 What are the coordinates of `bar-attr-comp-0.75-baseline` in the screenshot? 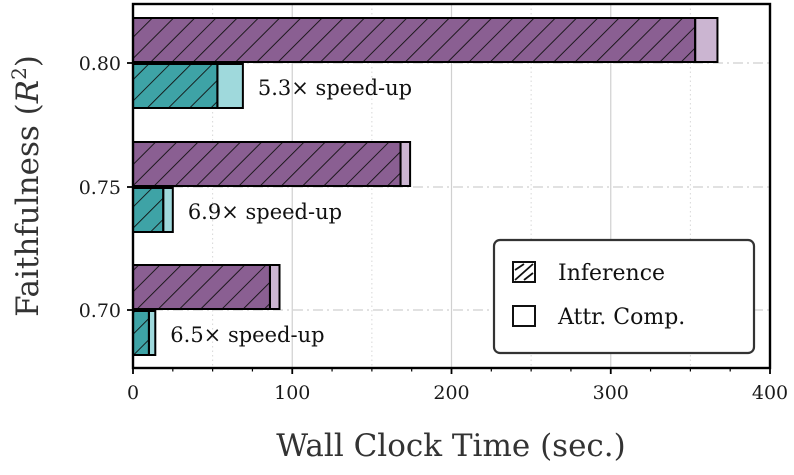 It's located at (405, 164).